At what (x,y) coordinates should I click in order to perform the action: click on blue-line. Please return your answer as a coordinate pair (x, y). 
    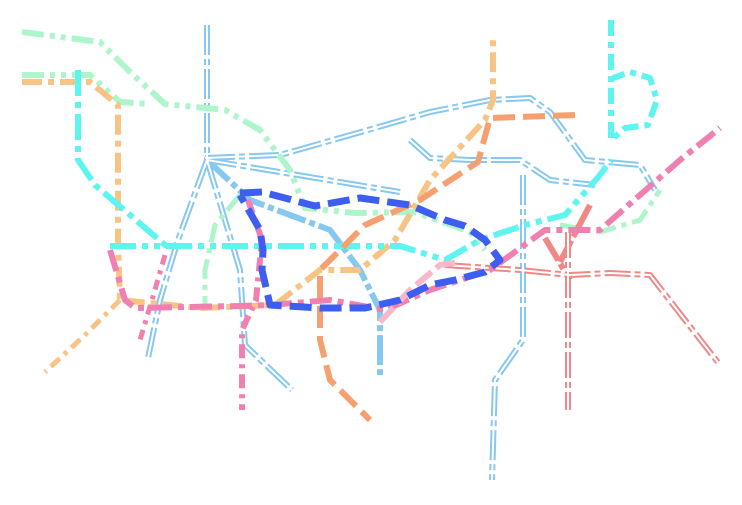
    Looking at the image, I should click on (370, 250).